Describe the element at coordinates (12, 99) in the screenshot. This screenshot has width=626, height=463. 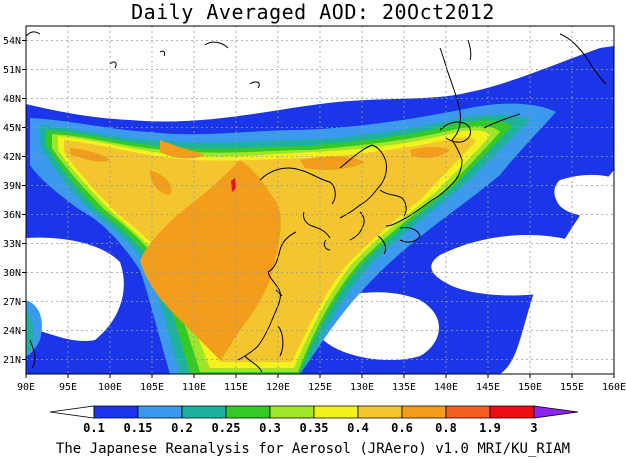
I see `lat-tick-label: 48N` at that location.